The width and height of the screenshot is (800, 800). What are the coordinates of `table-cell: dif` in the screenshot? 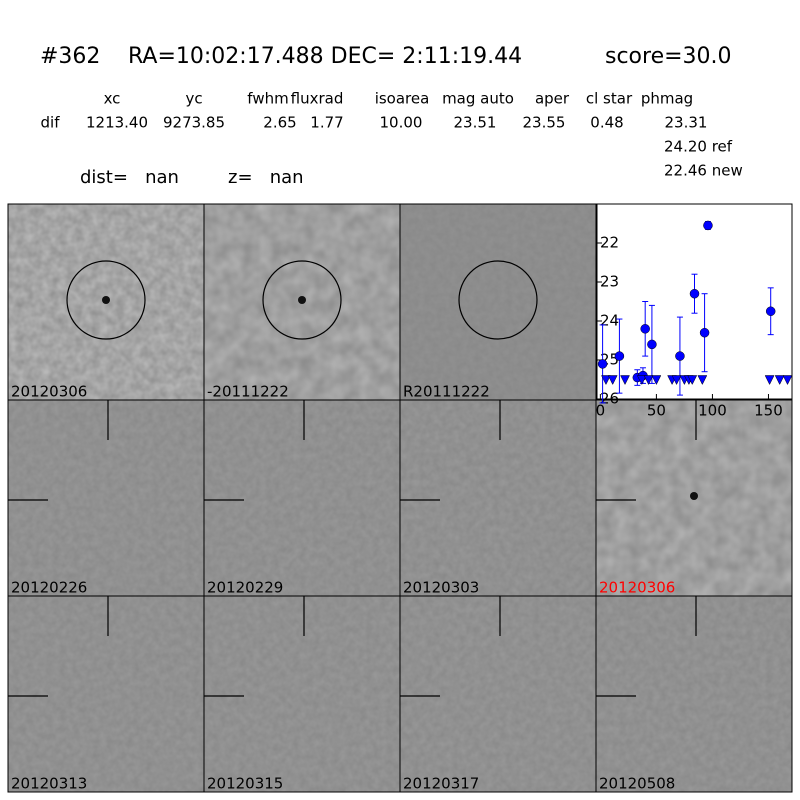 It's located at (51, 123).